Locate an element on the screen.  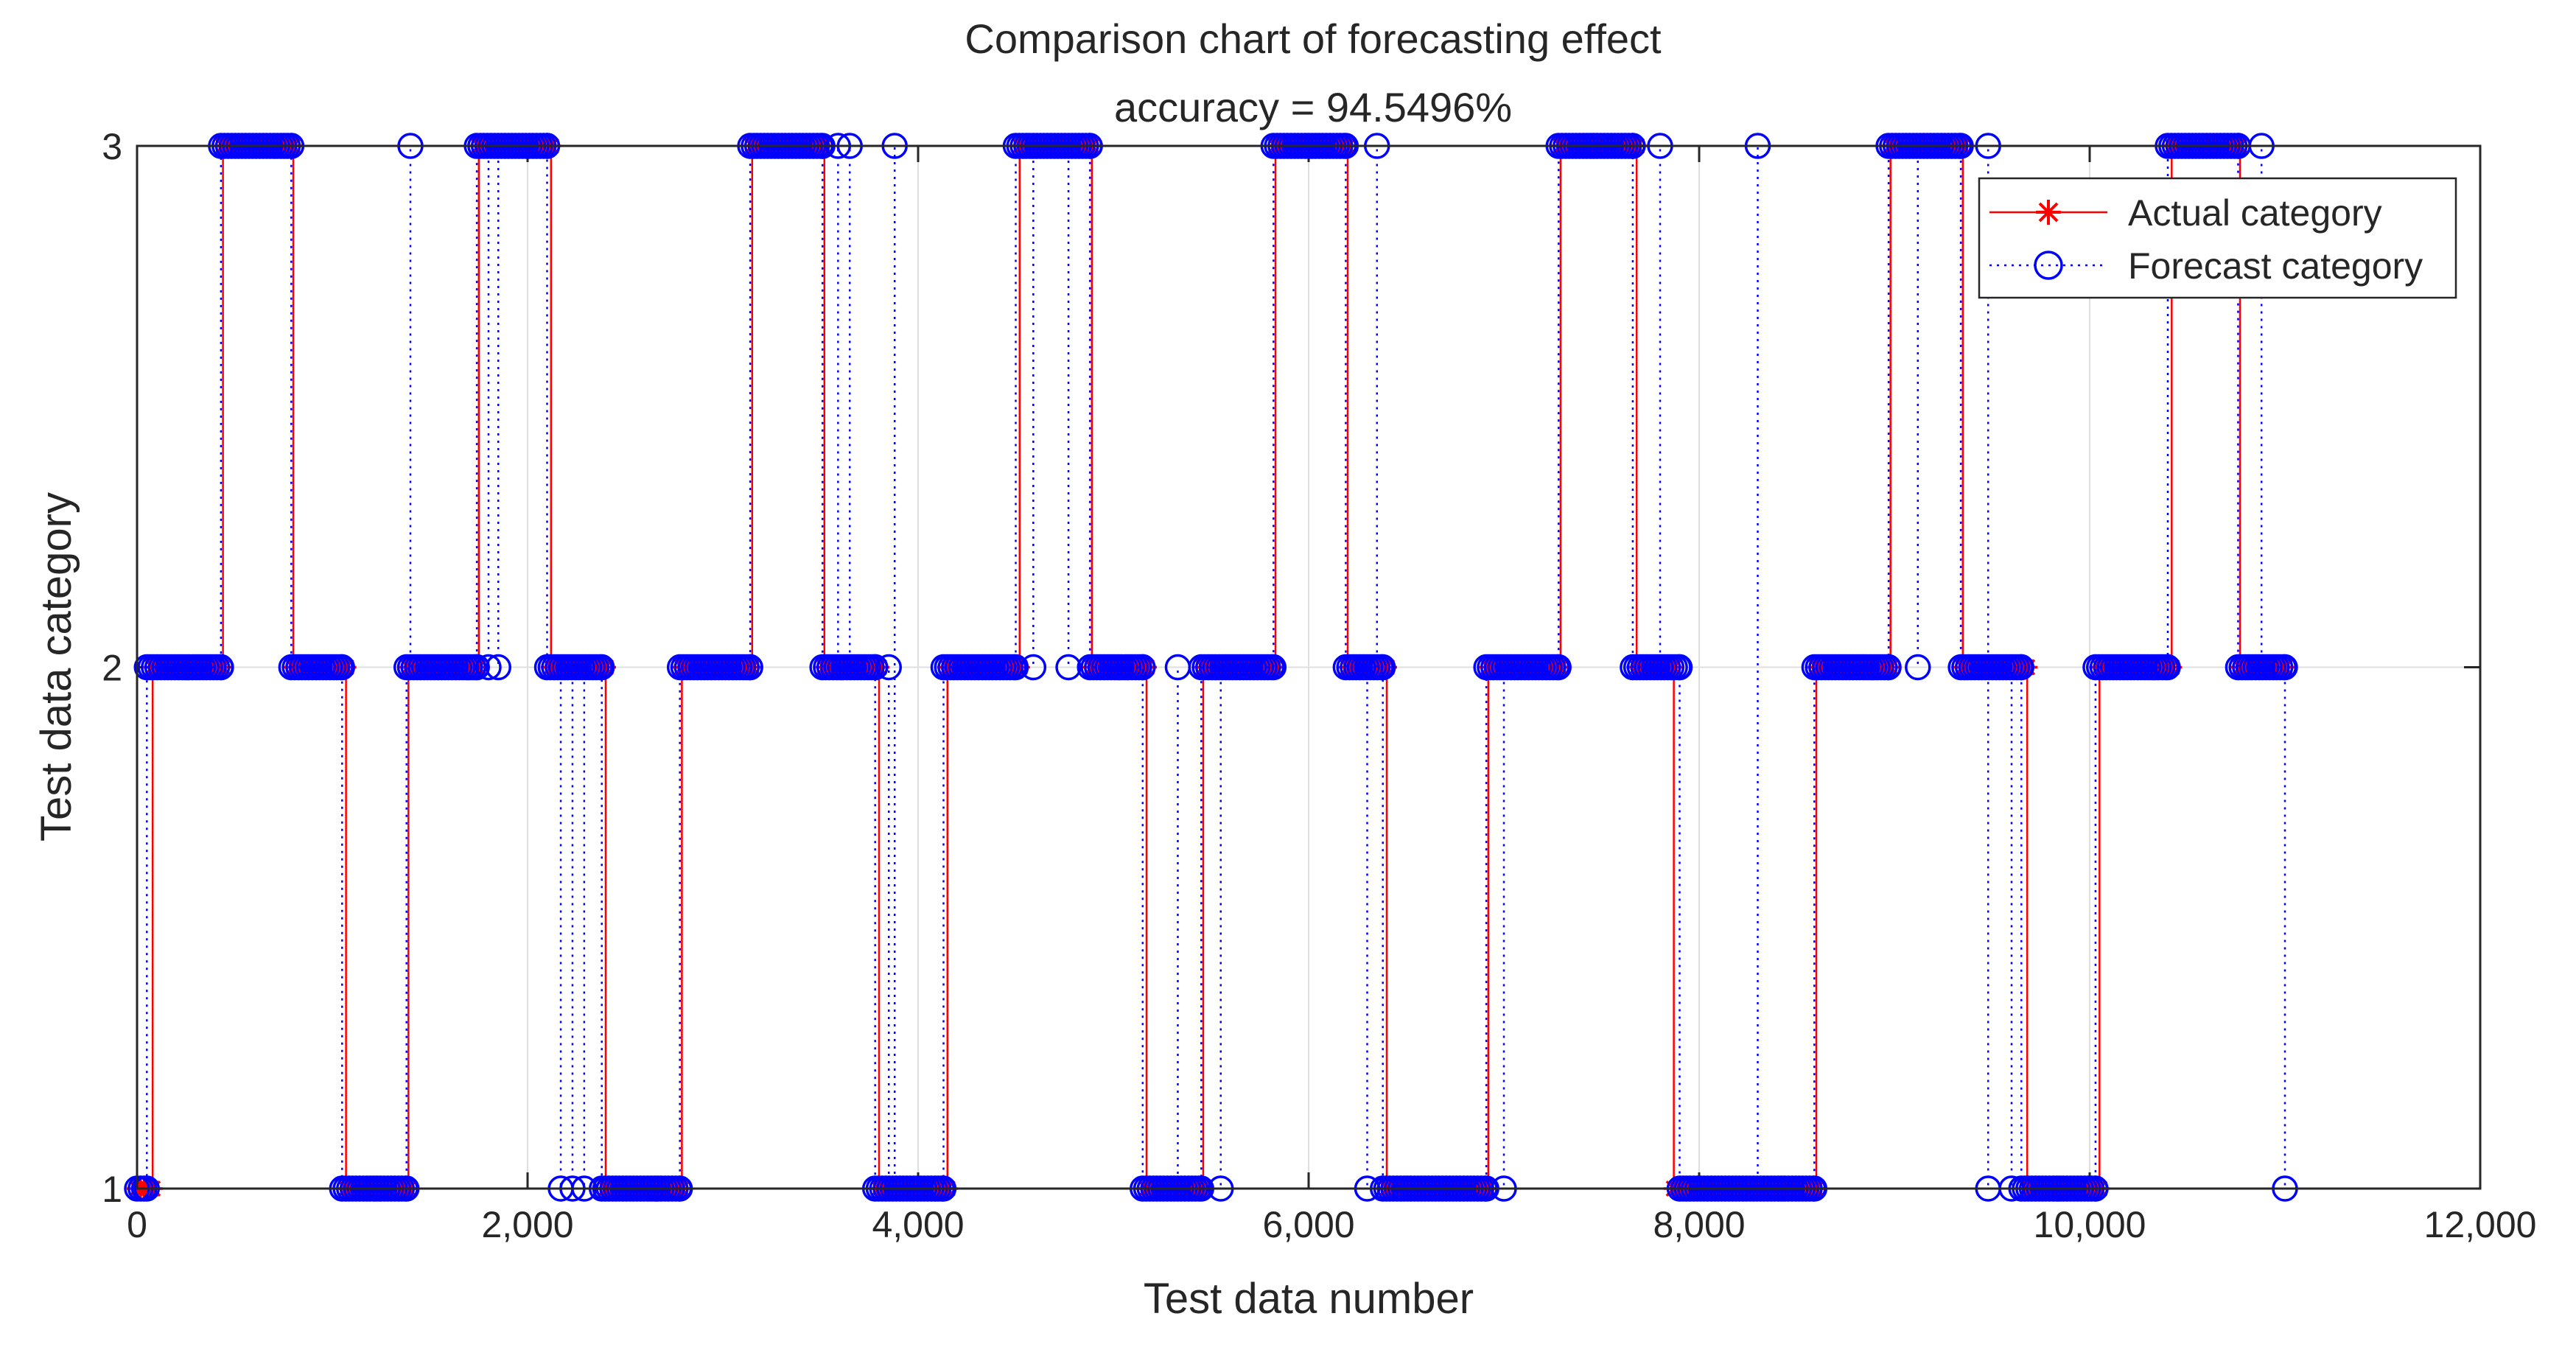
x-axis-label: Test data number is located at coordinates (1309, 1299).